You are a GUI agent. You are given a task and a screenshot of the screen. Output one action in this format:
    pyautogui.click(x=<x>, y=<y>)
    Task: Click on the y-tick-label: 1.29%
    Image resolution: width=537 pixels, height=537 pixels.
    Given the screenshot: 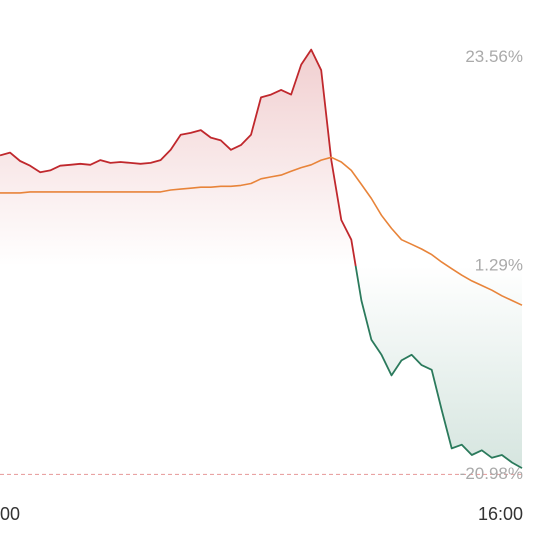 What is the action you would take?
    pyautogui.click(x=499, y=264)
    